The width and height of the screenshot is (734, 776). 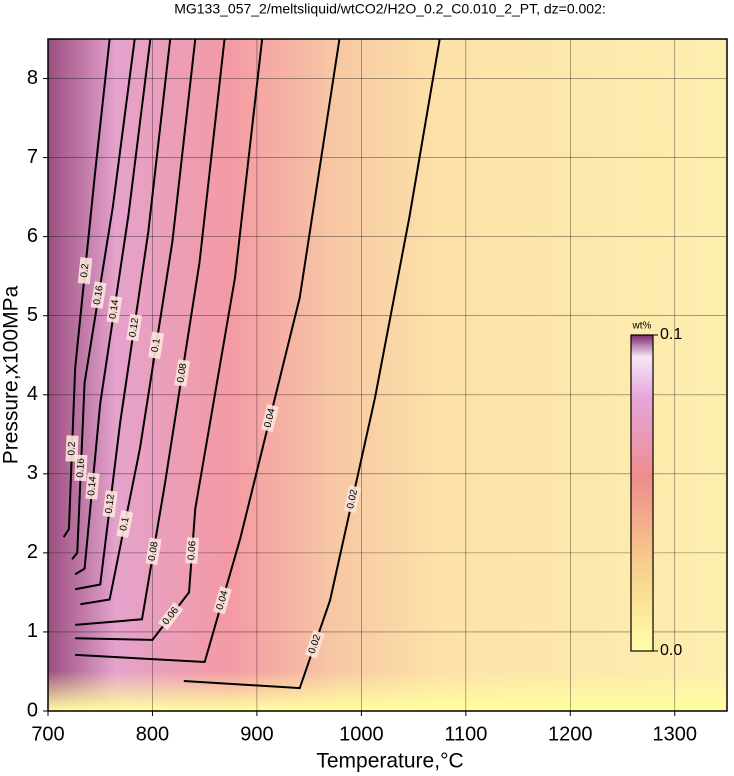 I want to click on y-tick-label: 4, so click(x=32, y=394).